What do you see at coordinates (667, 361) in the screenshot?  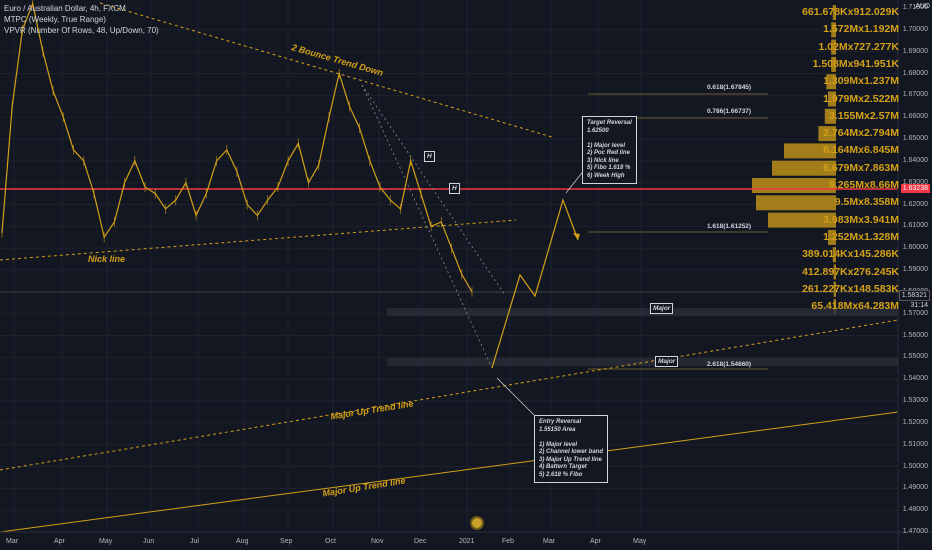 I see `major-tag-2: Major` at bounding box center [667, 361].